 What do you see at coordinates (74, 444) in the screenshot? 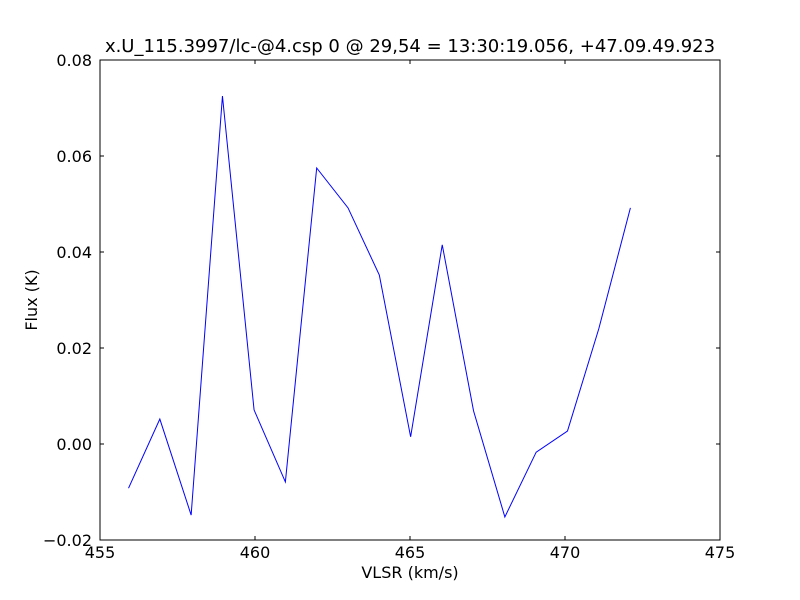
I see `y-tick-label: 0.00` at bounding box center [74, 444].